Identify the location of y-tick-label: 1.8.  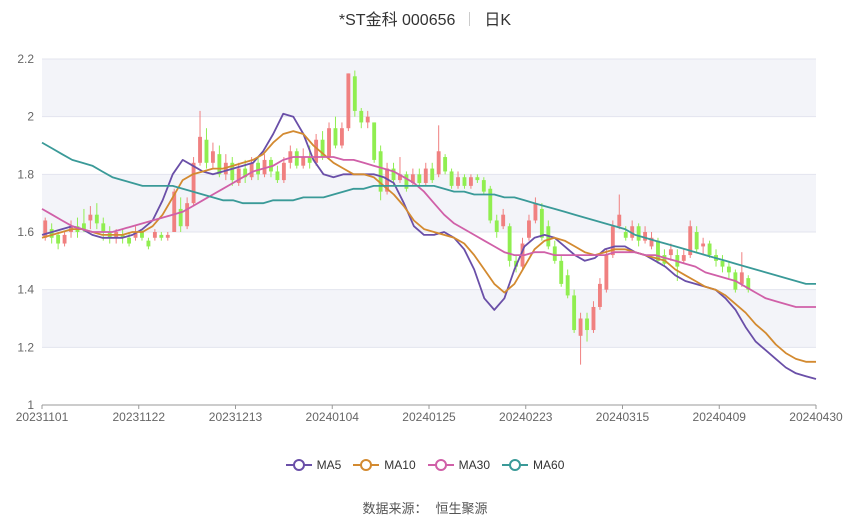
(25, 174).